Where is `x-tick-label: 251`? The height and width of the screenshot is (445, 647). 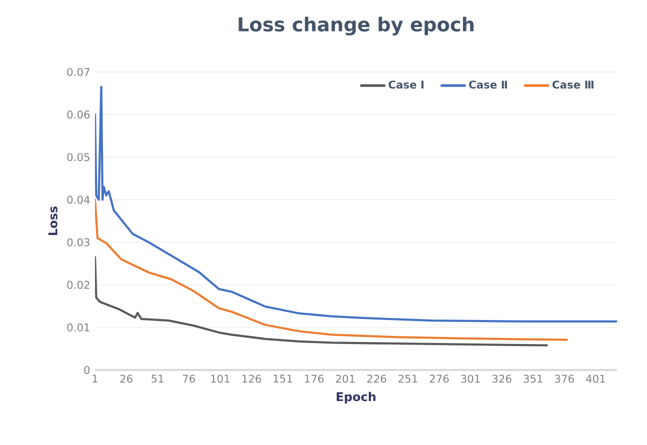 x-tick-label: 251 is located at coordinates (408, 378).